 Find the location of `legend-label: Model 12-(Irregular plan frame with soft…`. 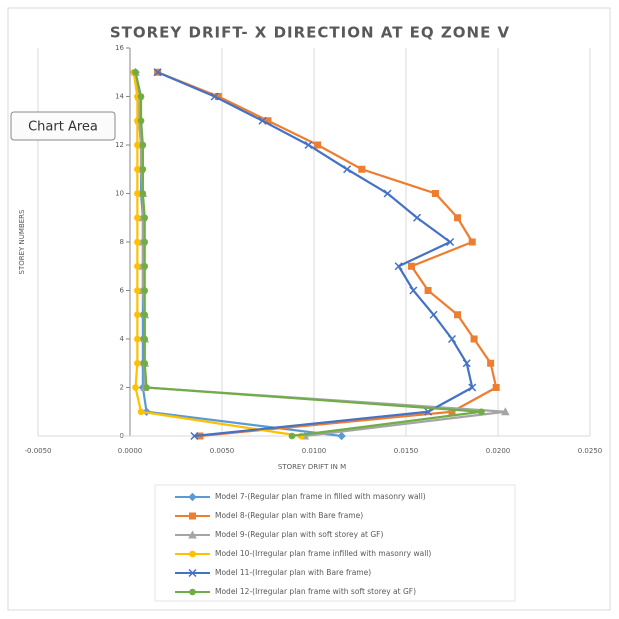

legend-label: Model 12-(Irregular plan frame with soft… is located at coordinates (315, 591).